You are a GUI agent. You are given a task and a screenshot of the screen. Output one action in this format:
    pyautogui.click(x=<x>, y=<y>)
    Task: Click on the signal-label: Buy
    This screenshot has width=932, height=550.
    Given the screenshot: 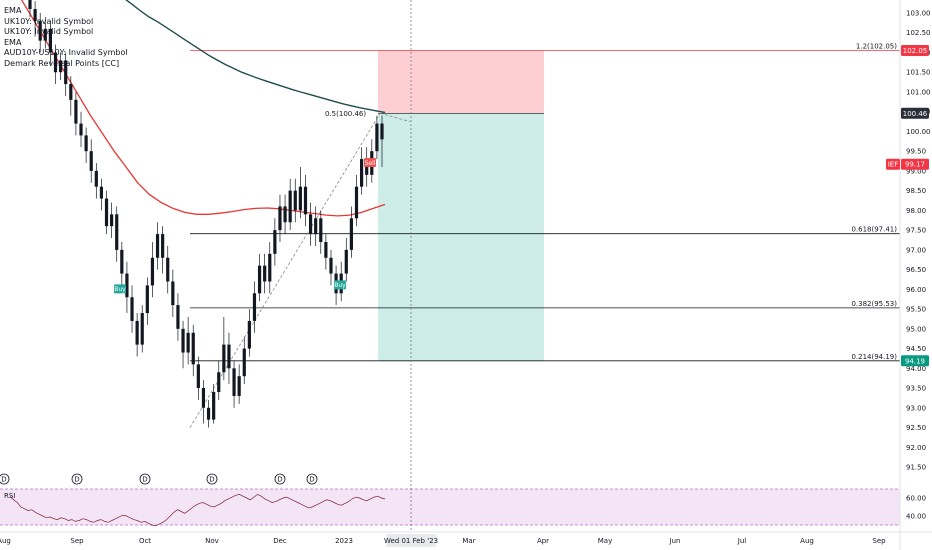 What is the action you would take?
    pyautogui.click(x=340, y=285)
    